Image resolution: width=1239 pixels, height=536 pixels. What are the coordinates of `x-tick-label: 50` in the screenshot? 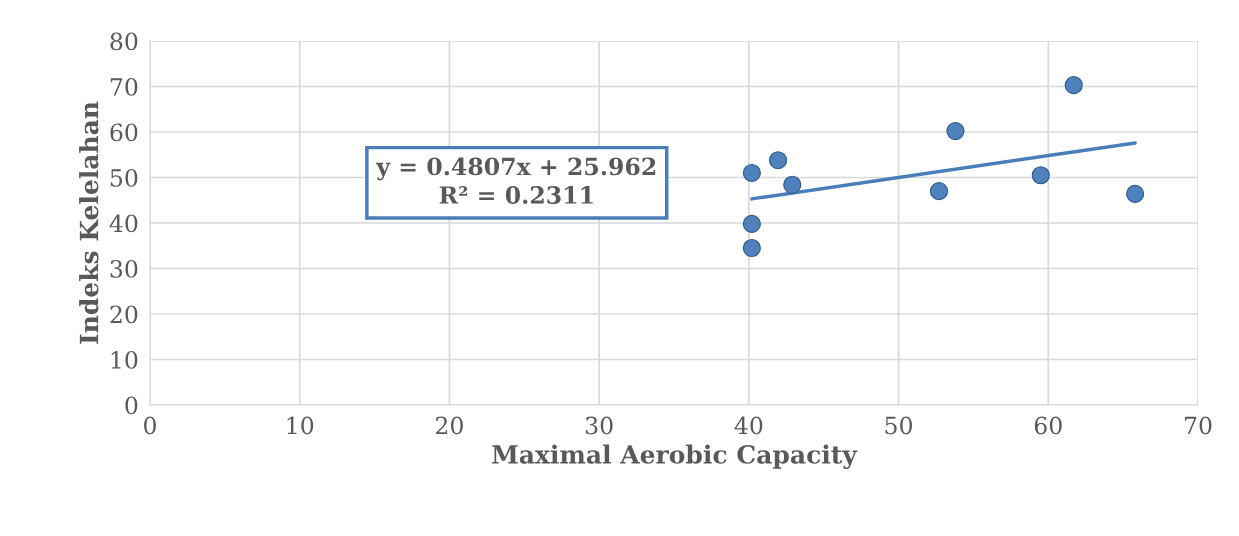 It's located at (899, 425).